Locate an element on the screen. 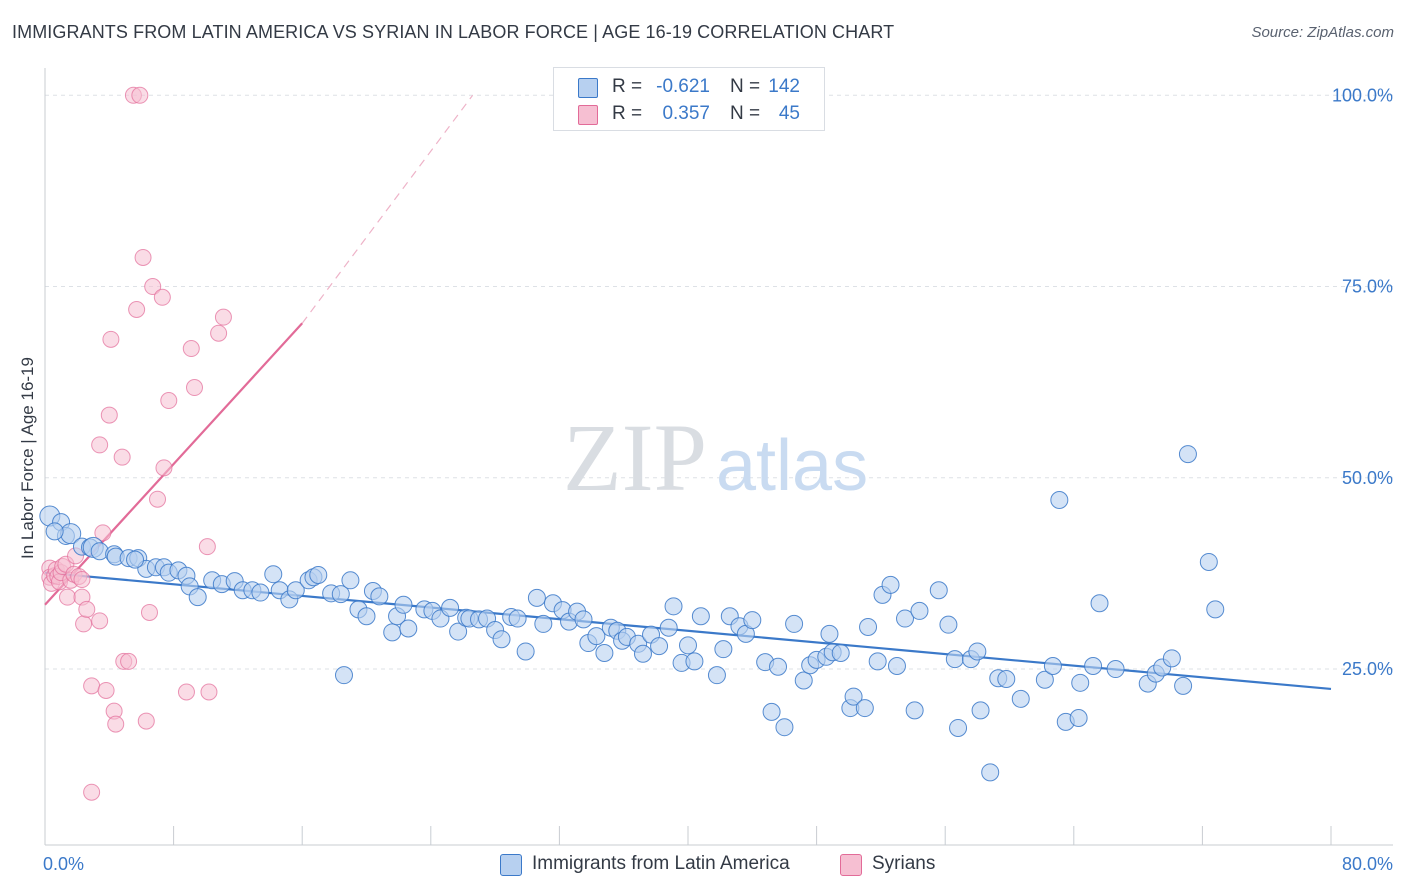  y-tick-label: 100.0% is located at coordinates (1362, 95).